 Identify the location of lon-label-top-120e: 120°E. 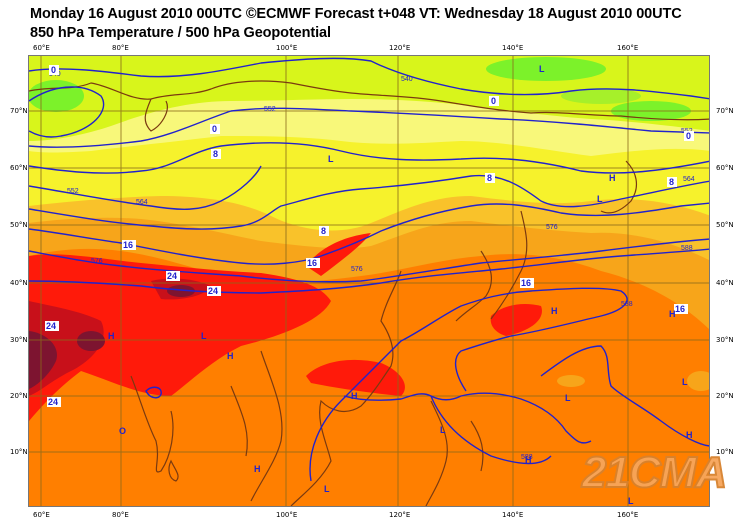
(400, 48).